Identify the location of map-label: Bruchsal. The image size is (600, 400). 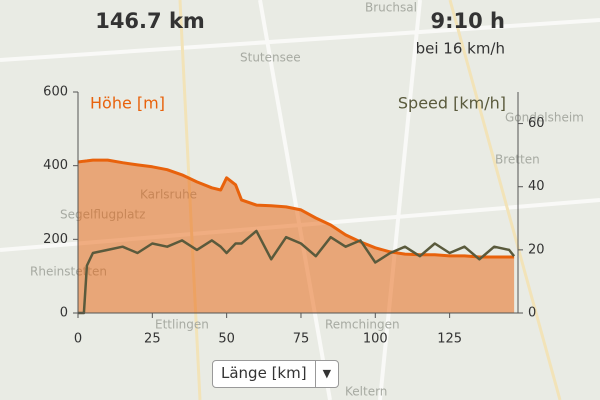
(391, 8).